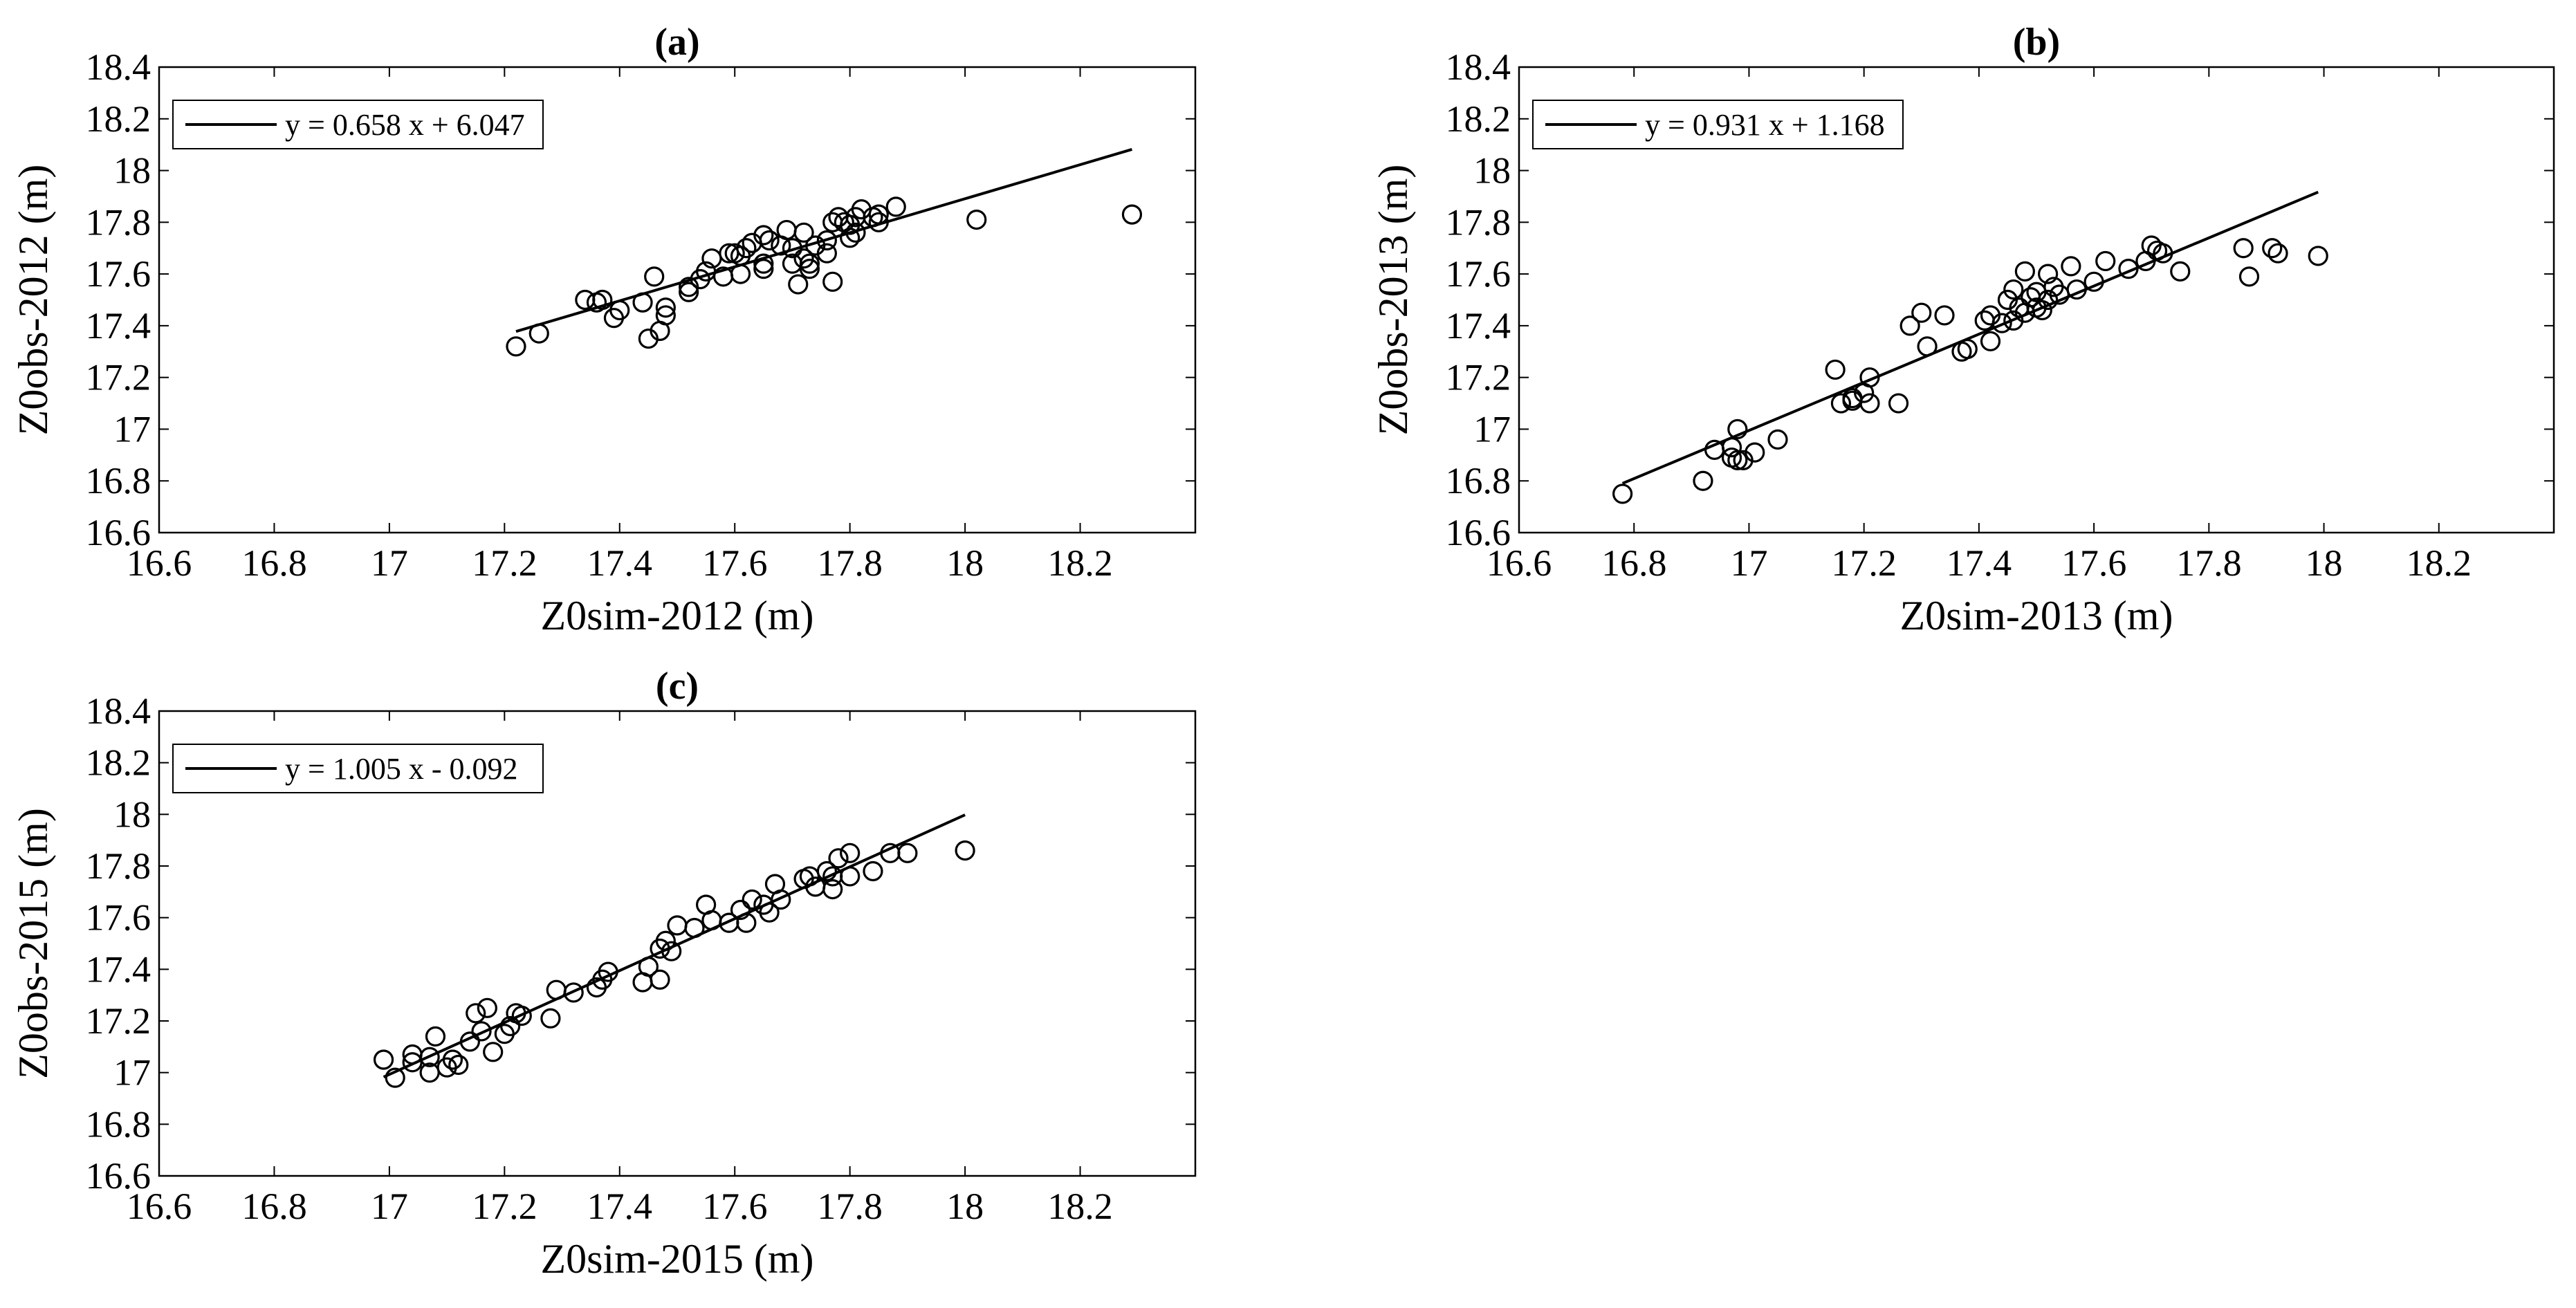  I want to click on y-tick-label: 17.4, so click(118, 326).